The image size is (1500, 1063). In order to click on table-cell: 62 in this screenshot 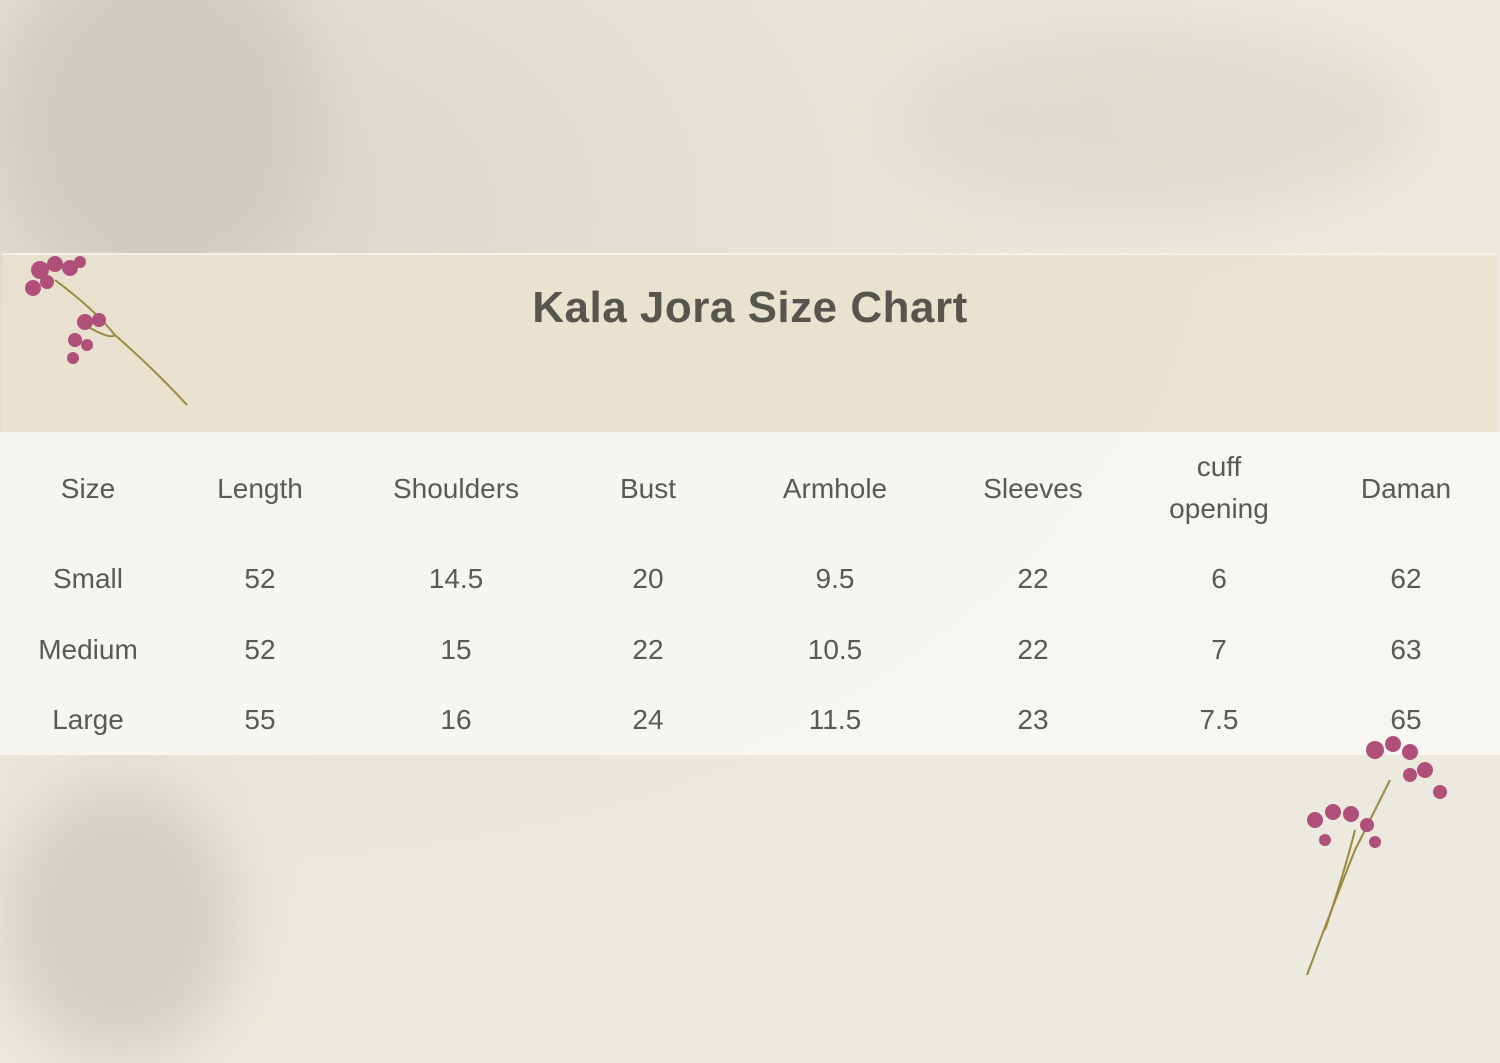, I will do `click(1406, 578)`.